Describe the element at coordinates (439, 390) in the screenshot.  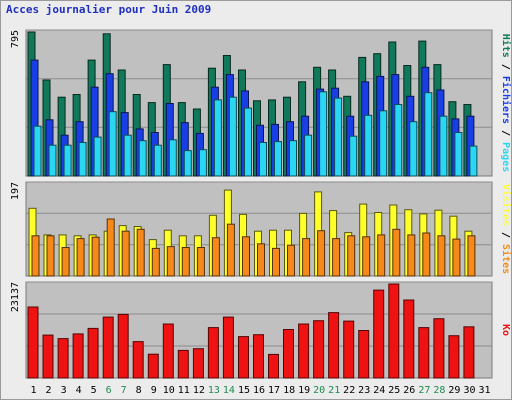
I see `x-tick-label-day-28: 28` at that location.